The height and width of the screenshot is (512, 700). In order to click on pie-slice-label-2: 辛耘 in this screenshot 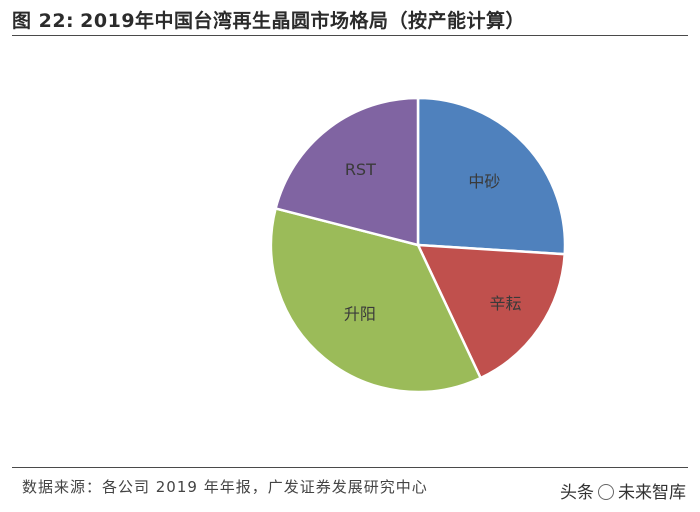, I will do `click(506, 303)`.